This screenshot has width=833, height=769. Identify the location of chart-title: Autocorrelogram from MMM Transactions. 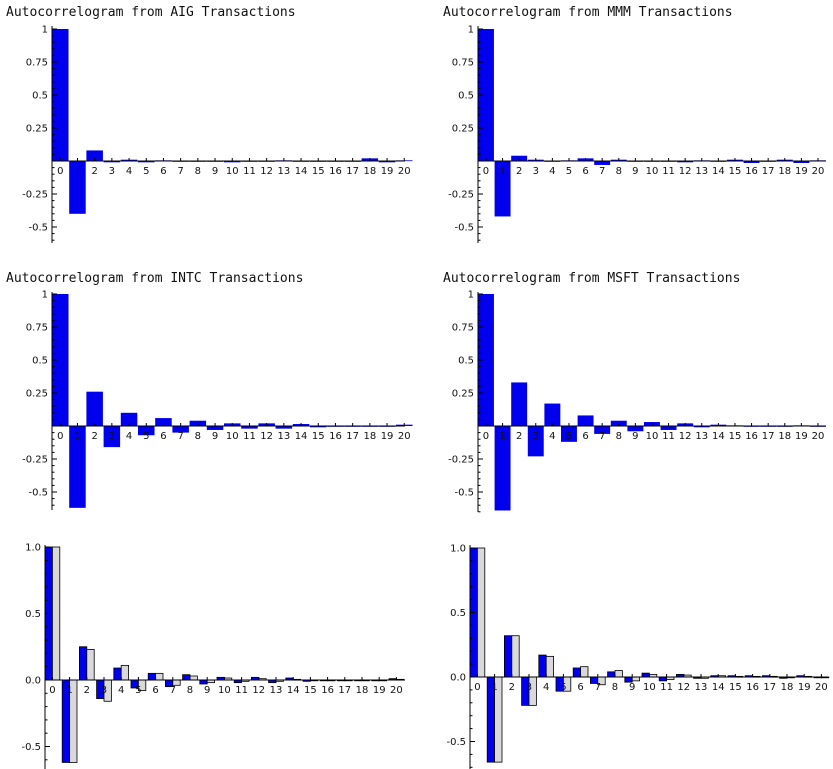
(588, 12).